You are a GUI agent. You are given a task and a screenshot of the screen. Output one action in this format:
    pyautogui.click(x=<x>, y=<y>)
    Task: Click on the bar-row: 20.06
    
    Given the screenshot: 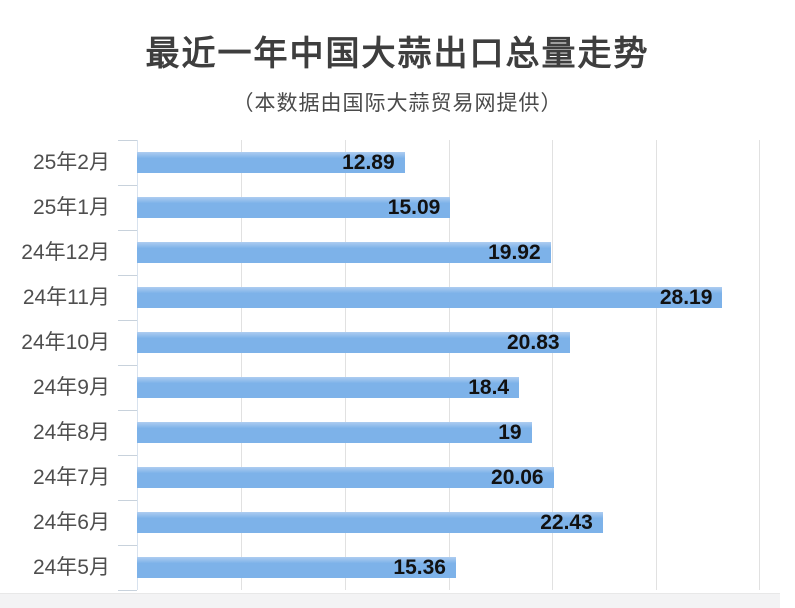 What is the action you would take?
    pyautogui.click(x=448, y=477)
    